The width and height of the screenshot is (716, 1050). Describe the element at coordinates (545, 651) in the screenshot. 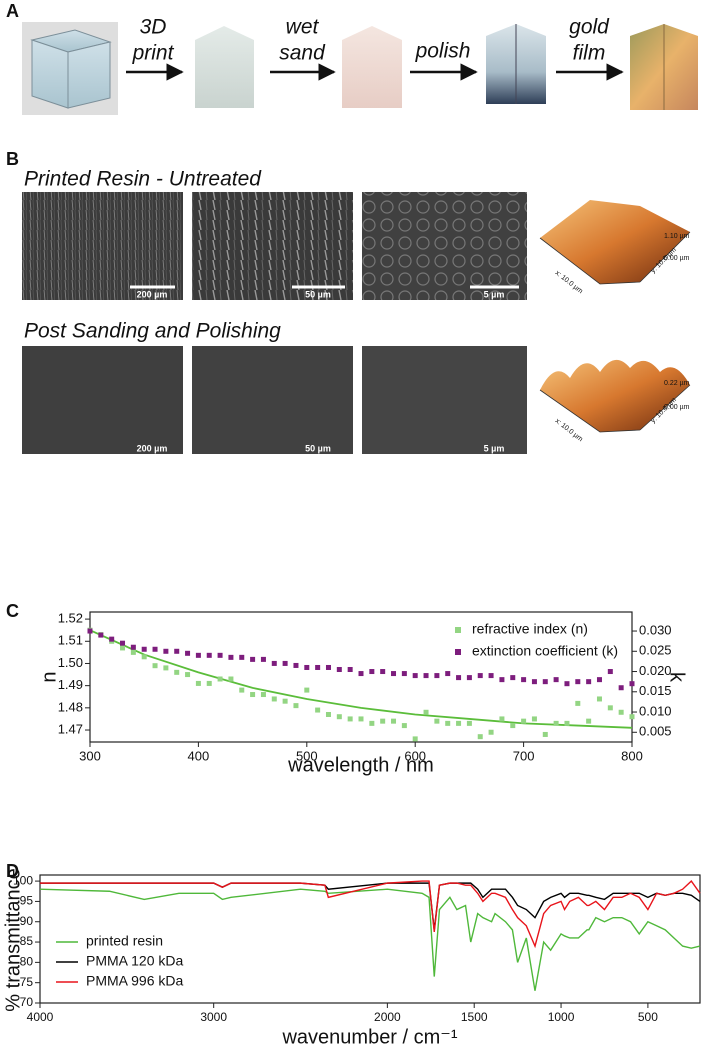

I see `legend-label: extinction coefficient (k)` at that location.